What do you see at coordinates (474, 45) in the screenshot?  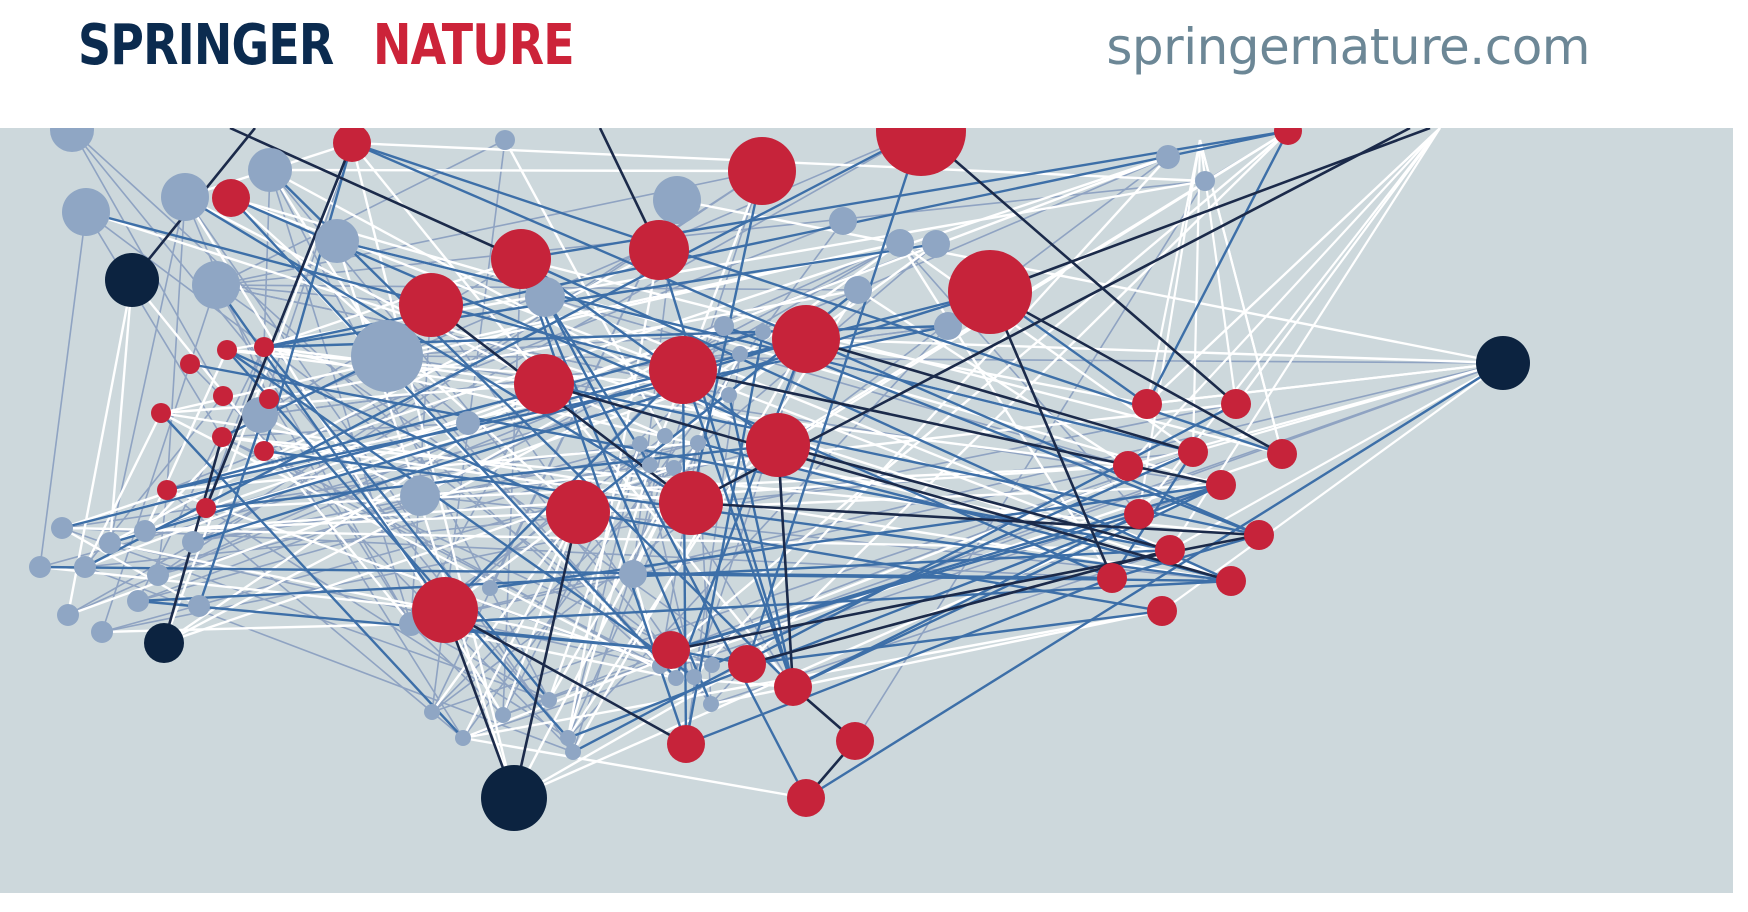 I see `logo-nature-text: NATURE` at bounding box center [474, 45].